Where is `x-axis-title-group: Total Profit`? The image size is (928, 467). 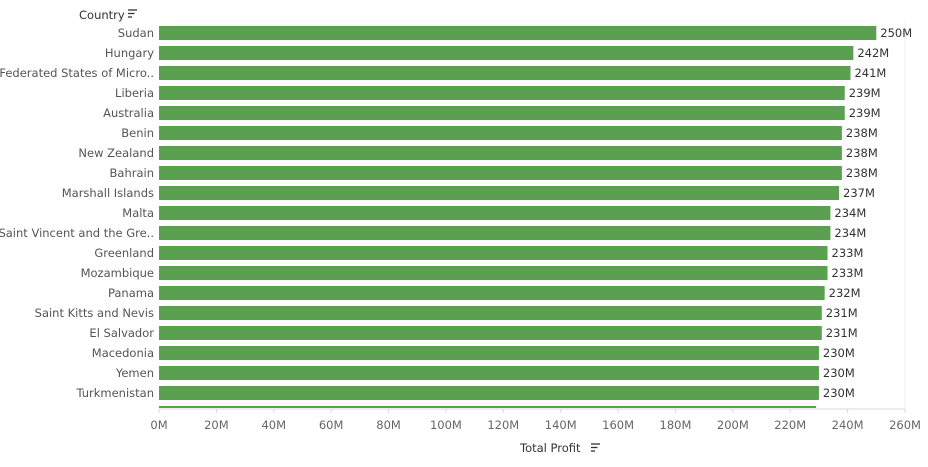 x-axis-title-group: Total Profit is located at coordinates (559, 448).